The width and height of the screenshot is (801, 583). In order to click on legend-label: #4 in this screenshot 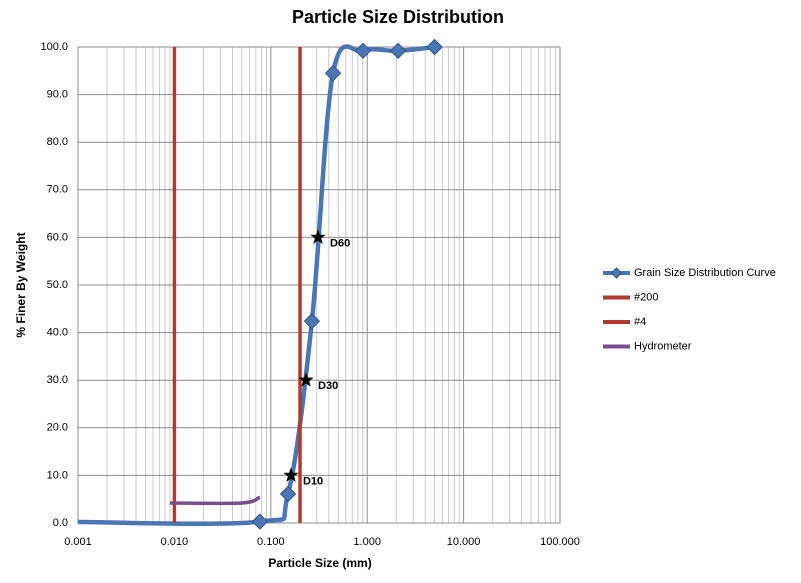, I will do `click(640, 322)`.